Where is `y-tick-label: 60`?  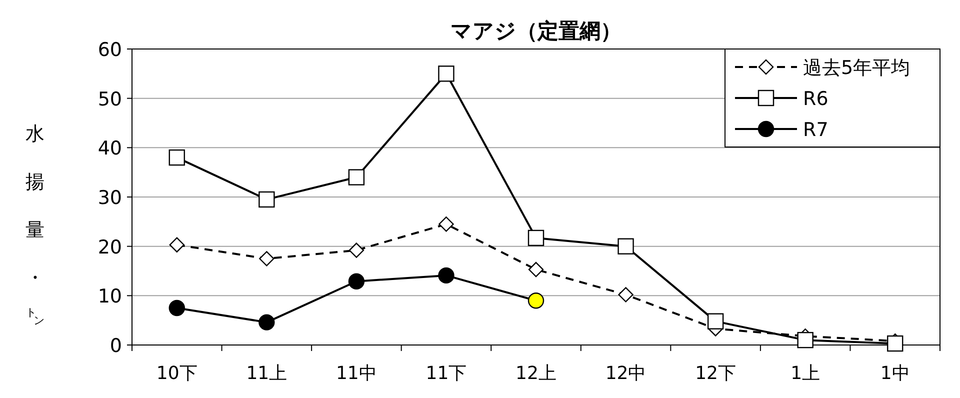 y-tick-label: 60 is located at coordinates (110, 50).